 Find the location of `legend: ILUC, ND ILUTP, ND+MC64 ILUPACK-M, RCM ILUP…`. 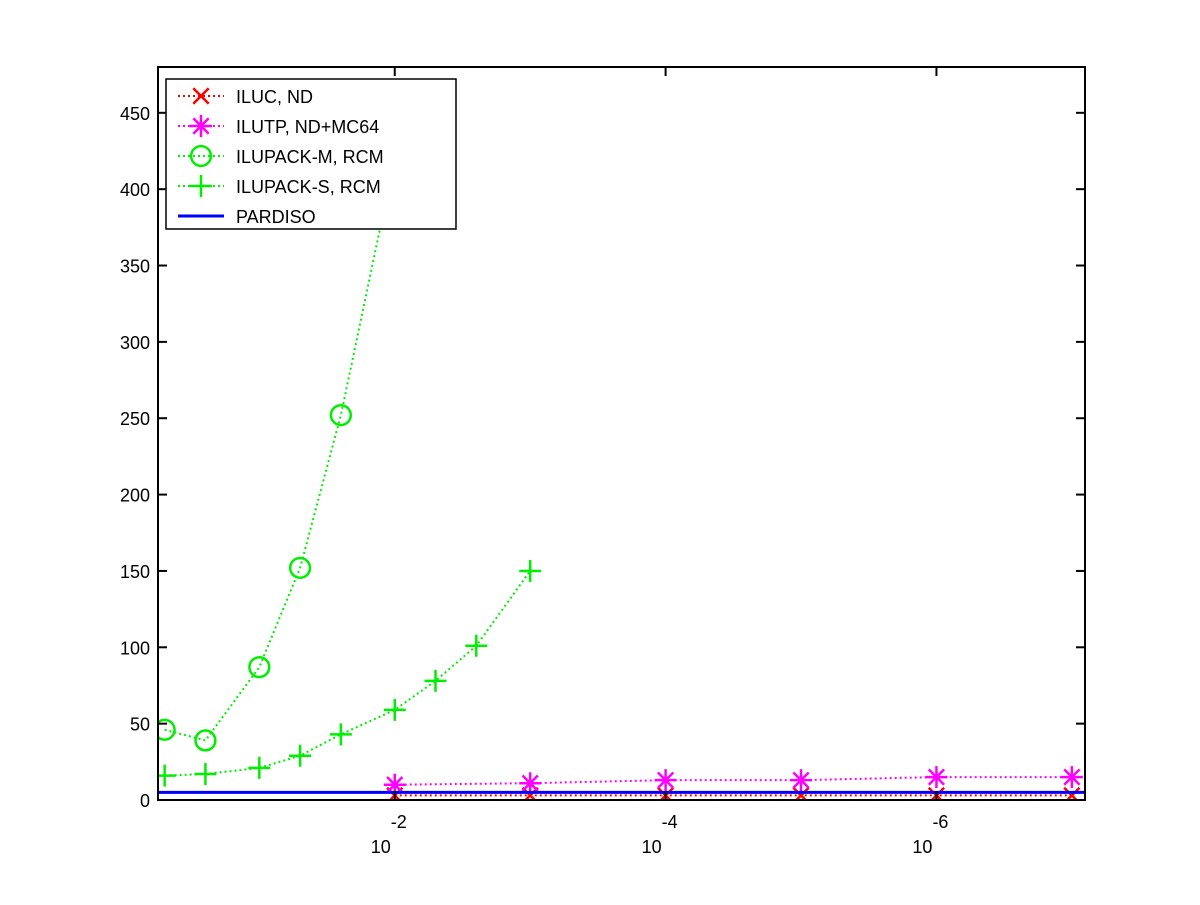

legend: ILUC, ND ILUTP, ND+MC64 ILUPACK-M, RCM ILUP… is located at coordinates (311, 154).